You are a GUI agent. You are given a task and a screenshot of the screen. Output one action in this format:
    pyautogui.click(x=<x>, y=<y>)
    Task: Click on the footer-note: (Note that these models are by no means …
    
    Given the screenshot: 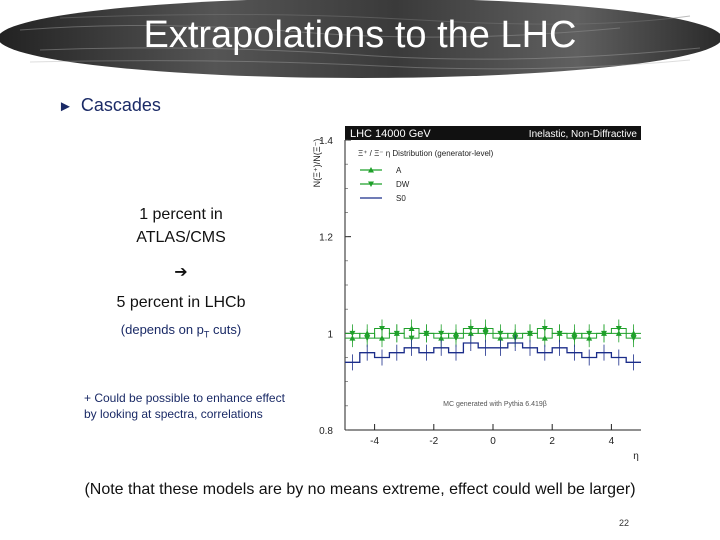 What is the action you would take?
    pyautogui.click(x=360, y=489)
    